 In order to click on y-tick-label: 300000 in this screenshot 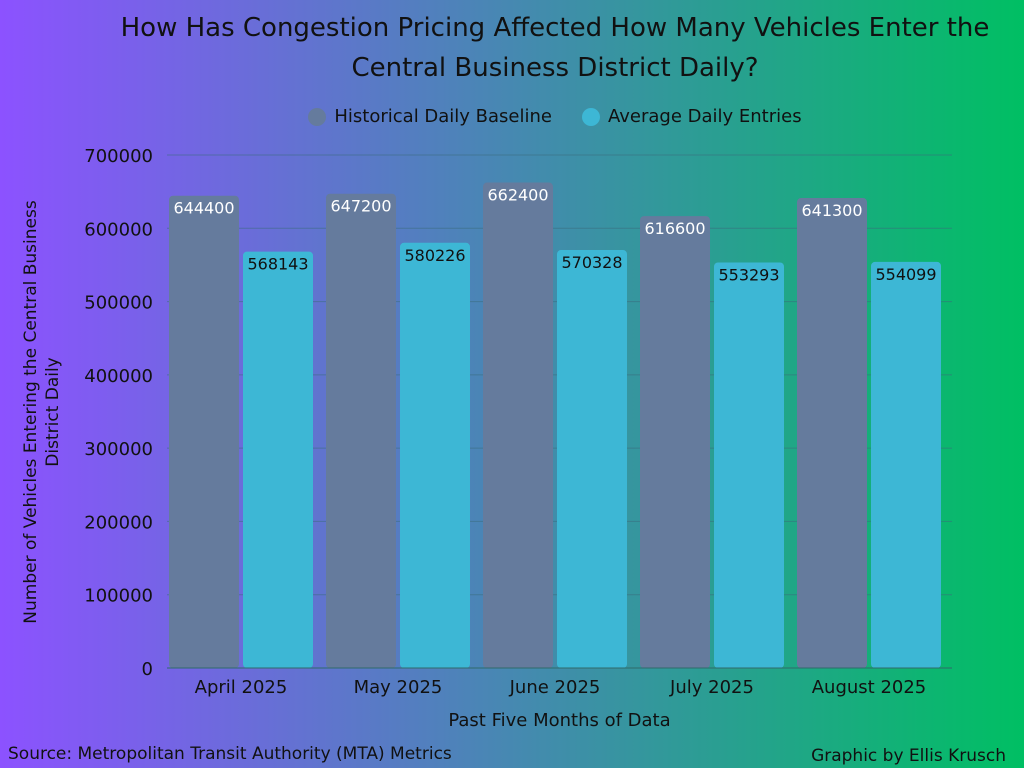, I will do `click(118, 449)`.